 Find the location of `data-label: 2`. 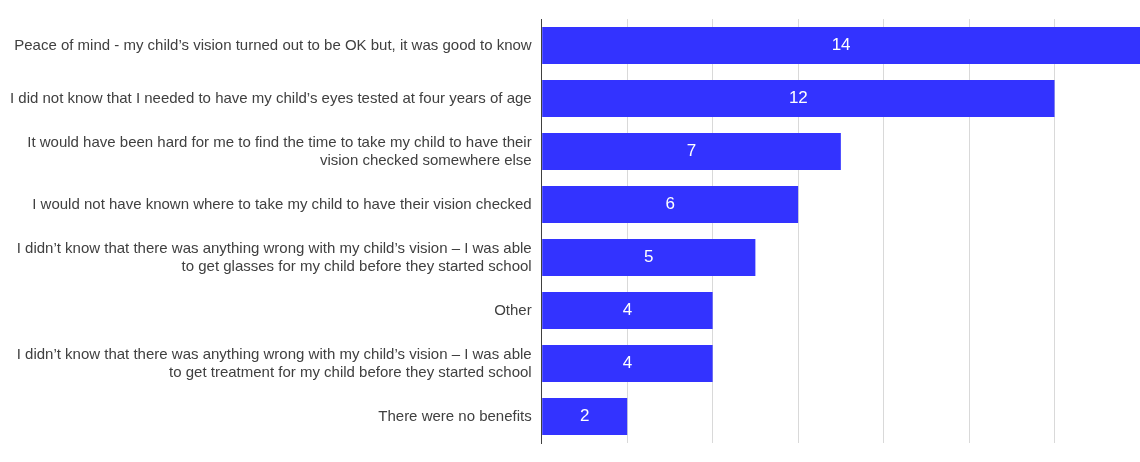

data-label: 2 is located at coordinates (584, 416).